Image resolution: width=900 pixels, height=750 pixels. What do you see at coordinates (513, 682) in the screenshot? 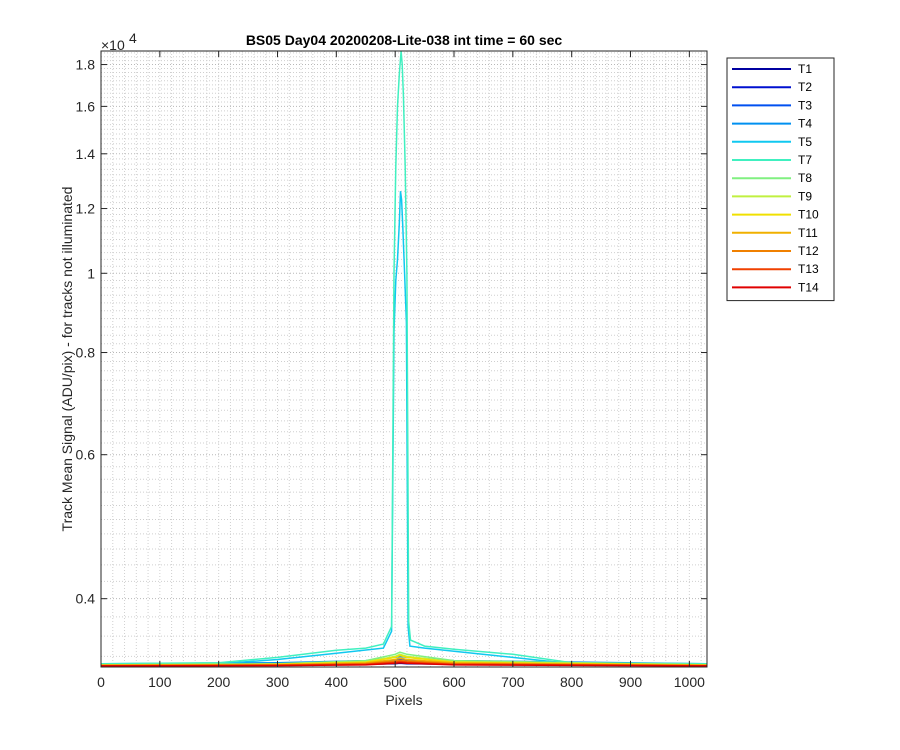
I see `x-tick-label: 700` at bounding box center [513, 682].